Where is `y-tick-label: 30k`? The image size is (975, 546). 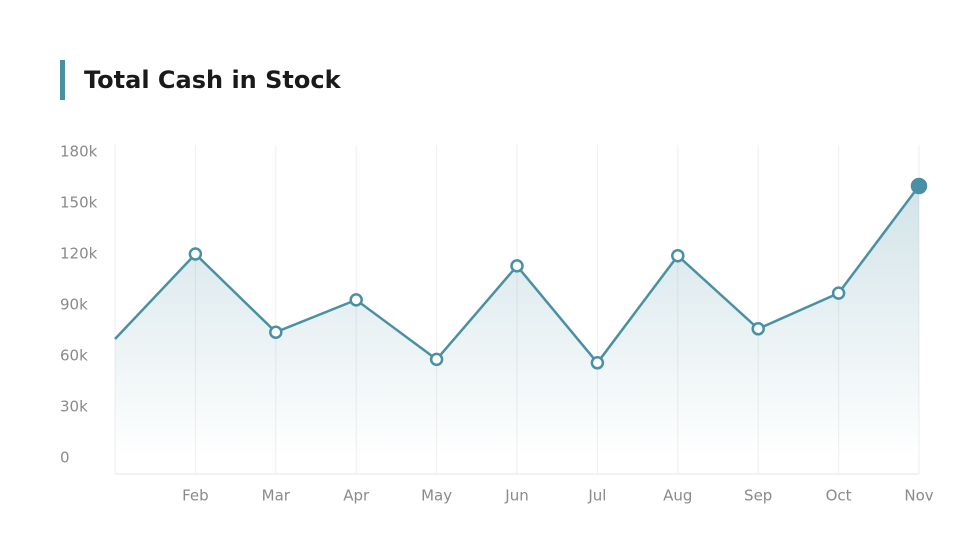
y-tick-label: 30k is located at coordinates (74, 407).